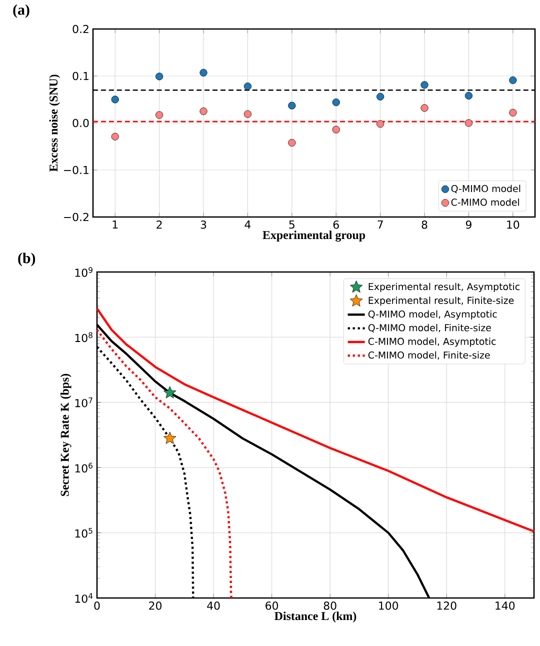 The image size is (540, 646). What do you see at coordinates (314, 236) in the screenshot?
I see `x-axis-title: Experimental group` at bounding box center [314, 236].